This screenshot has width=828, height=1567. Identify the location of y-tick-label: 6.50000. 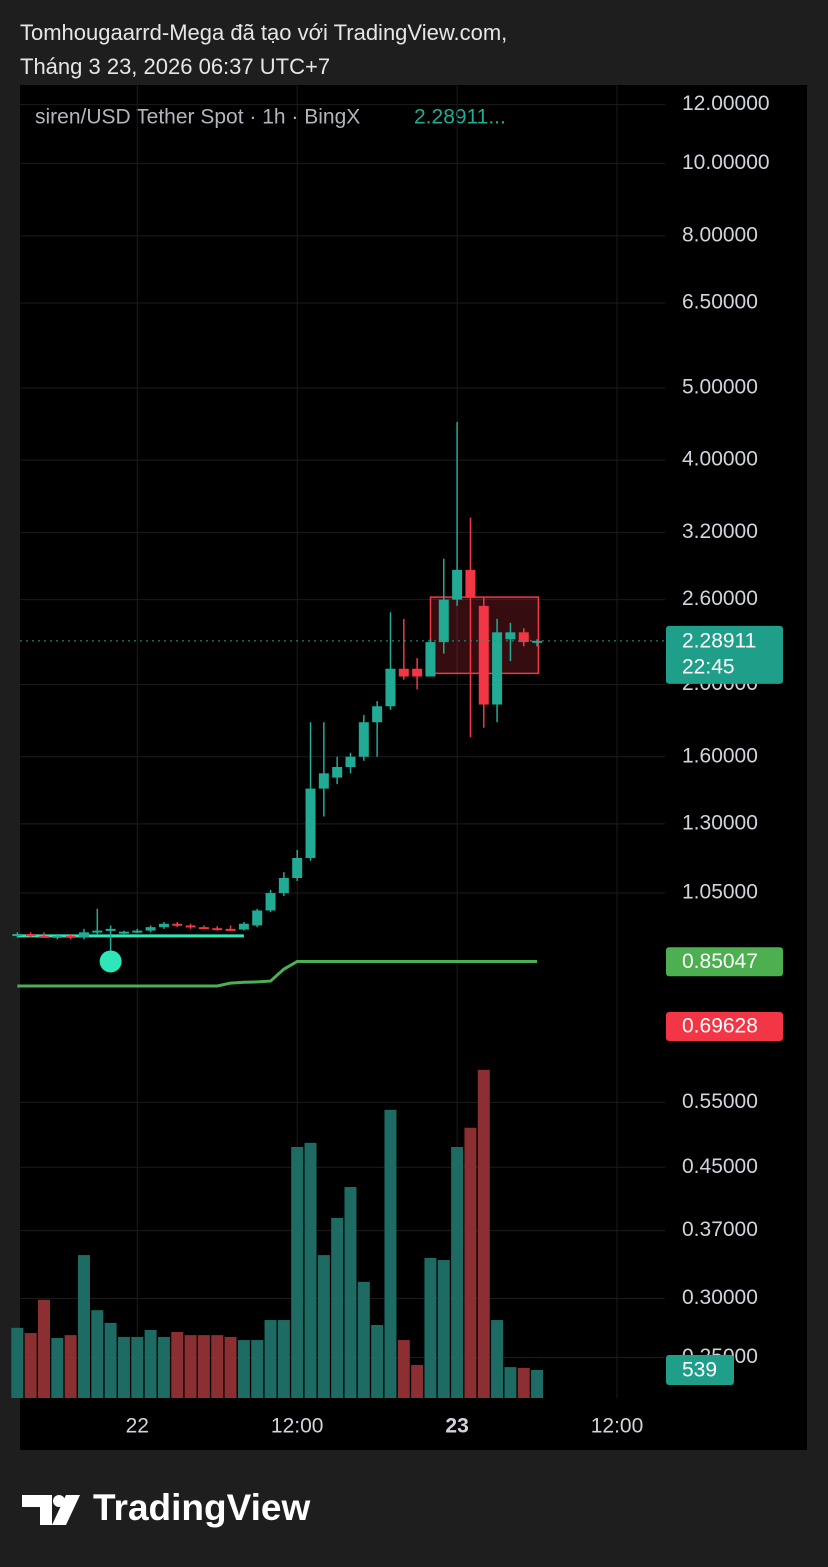
(720, 302).